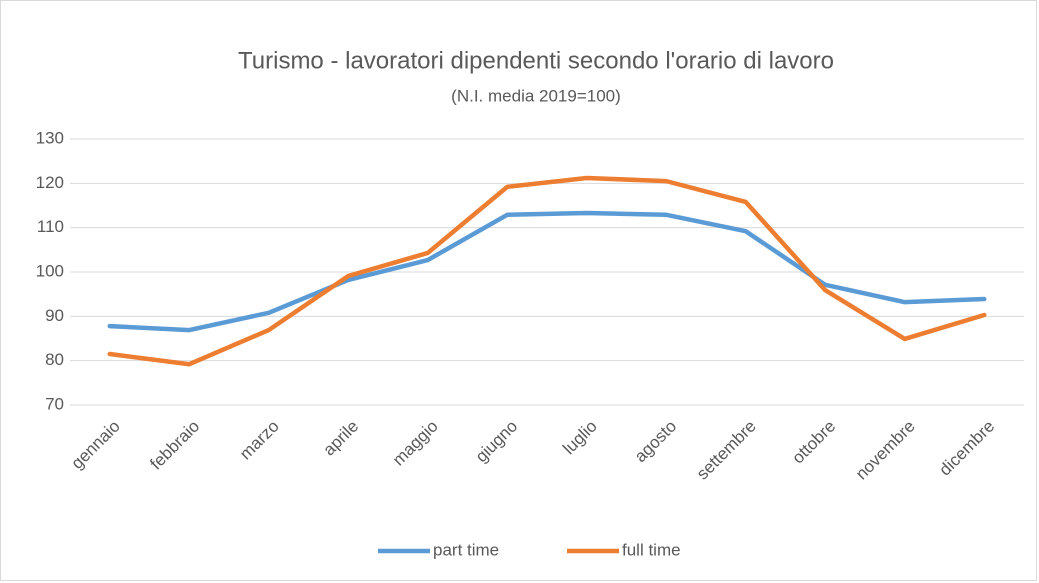 The width and height of the screenshot is (1039, 583). What do you see at coordinates (651, 549) in the screenshot?
I see `legend-label: full time` at bounding box center [651, 549].